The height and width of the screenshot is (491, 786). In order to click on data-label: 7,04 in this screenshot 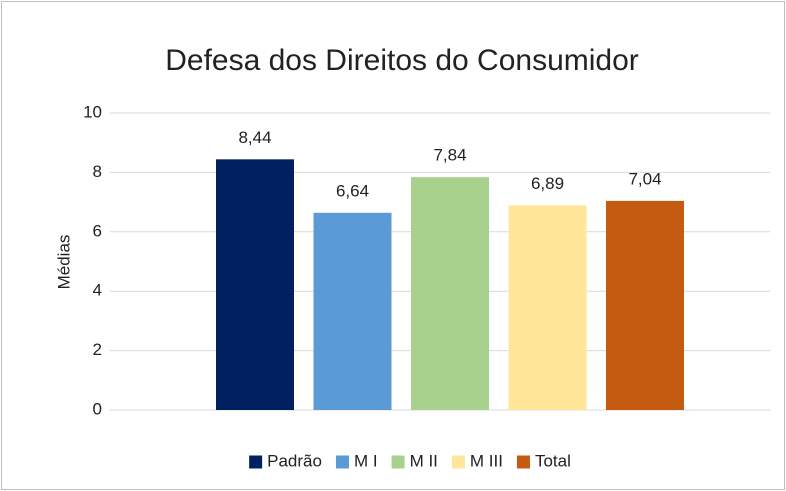, I will do `click(644, 178)`.